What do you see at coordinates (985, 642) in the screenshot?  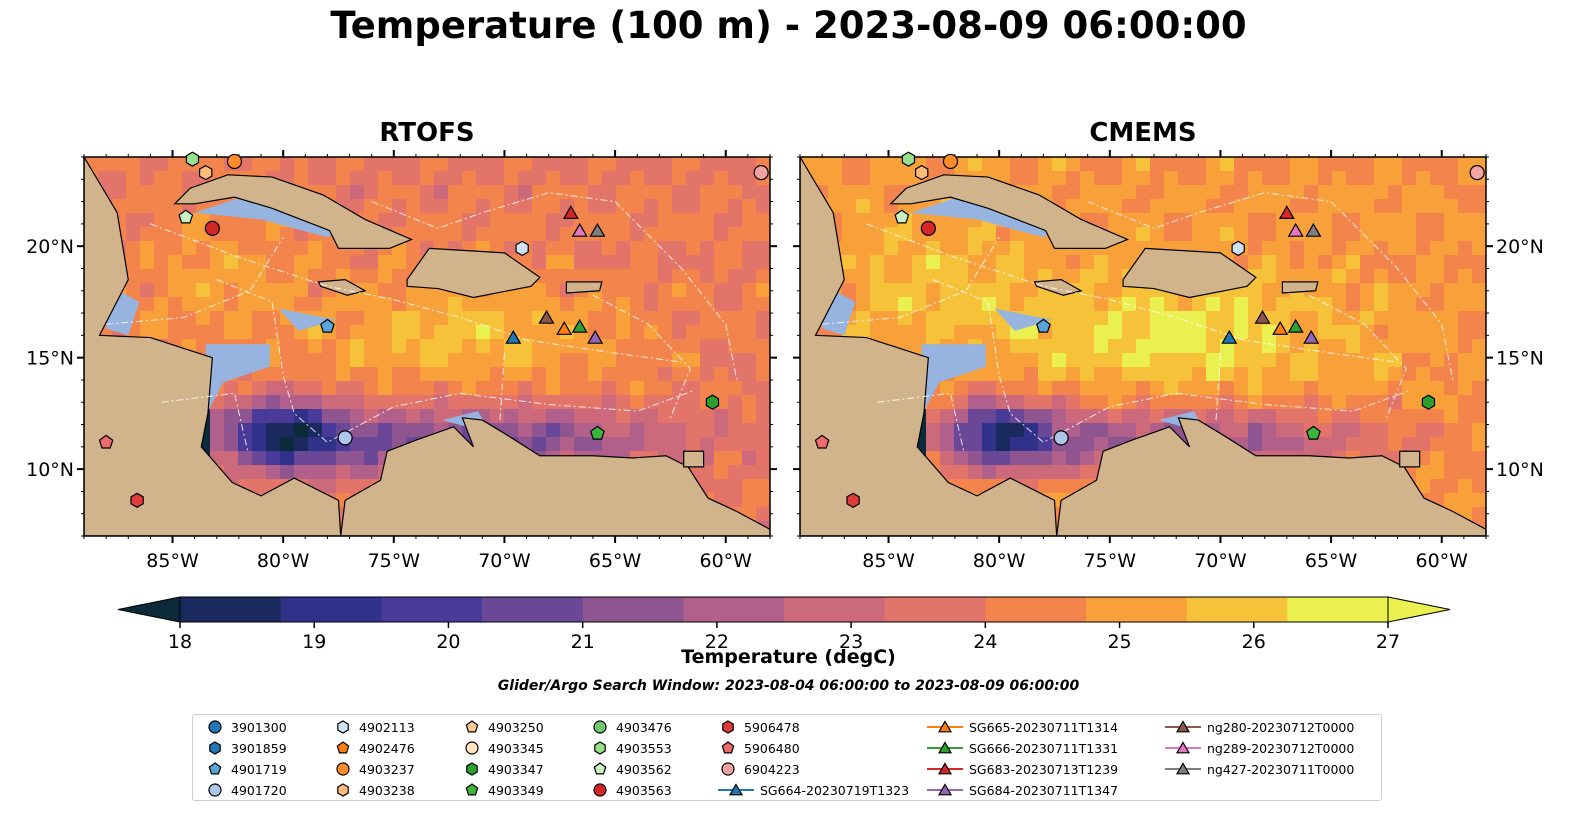 I see `colorbar-tick-label: 24` at bounding box center [985, 642].